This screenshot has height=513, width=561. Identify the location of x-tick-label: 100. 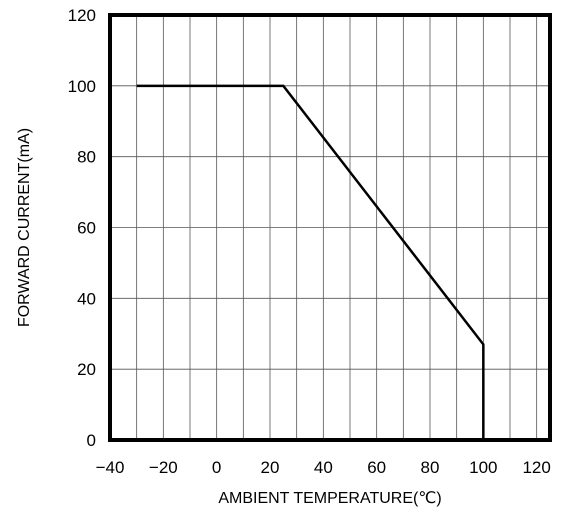
(483, 467).